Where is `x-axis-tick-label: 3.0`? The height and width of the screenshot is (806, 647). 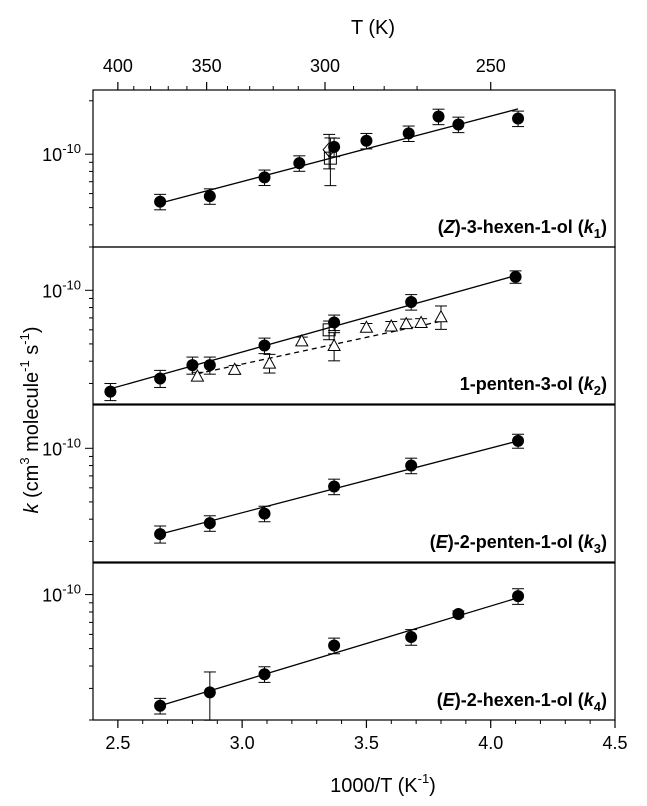
x-axis-tick-label: 3.0 is located at coordinates (242, 743).